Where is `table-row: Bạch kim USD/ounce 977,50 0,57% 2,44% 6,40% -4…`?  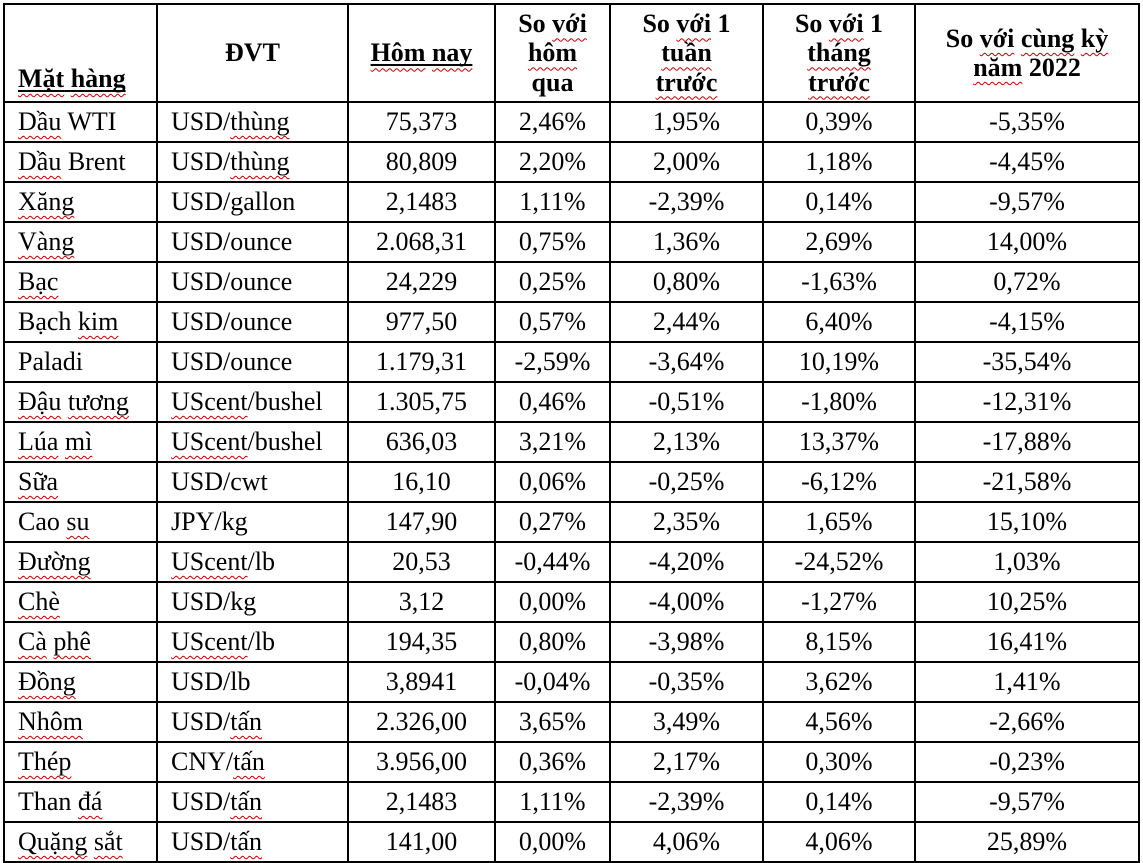
table-row: Bạch kim USD/ounce 977,50 0,57% 2,44% 6,40% -4… is located at coordinates (571, 322).